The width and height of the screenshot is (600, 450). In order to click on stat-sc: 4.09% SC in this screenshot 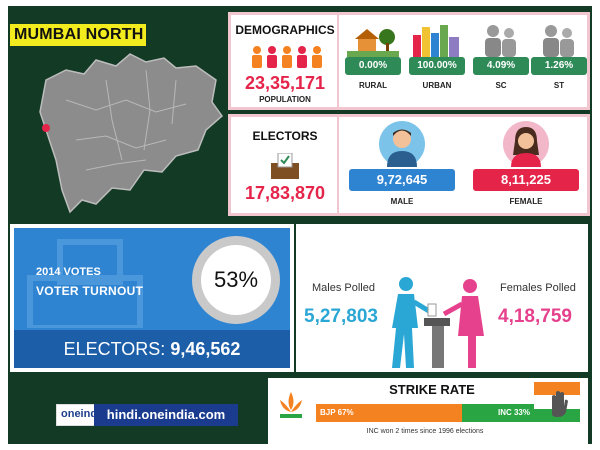, I will do `click(501, 61)`.